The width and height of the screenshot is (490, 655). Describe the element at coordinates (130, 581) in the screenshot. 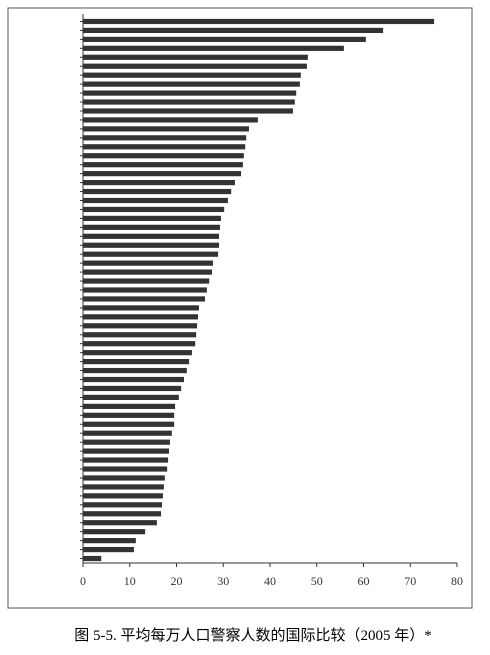

I see `x-tick-label: 10` at that location.